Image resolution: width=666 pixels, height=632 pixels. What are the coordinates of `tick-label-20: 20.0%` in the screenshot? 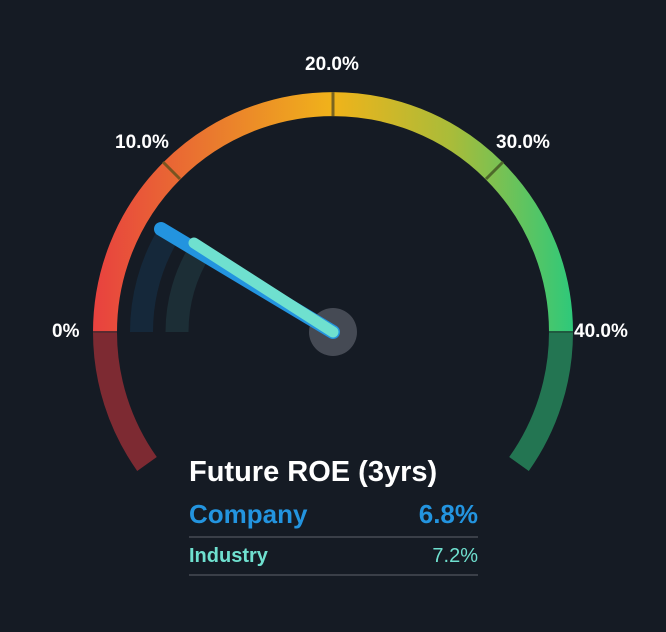 It's located at (332, 64).